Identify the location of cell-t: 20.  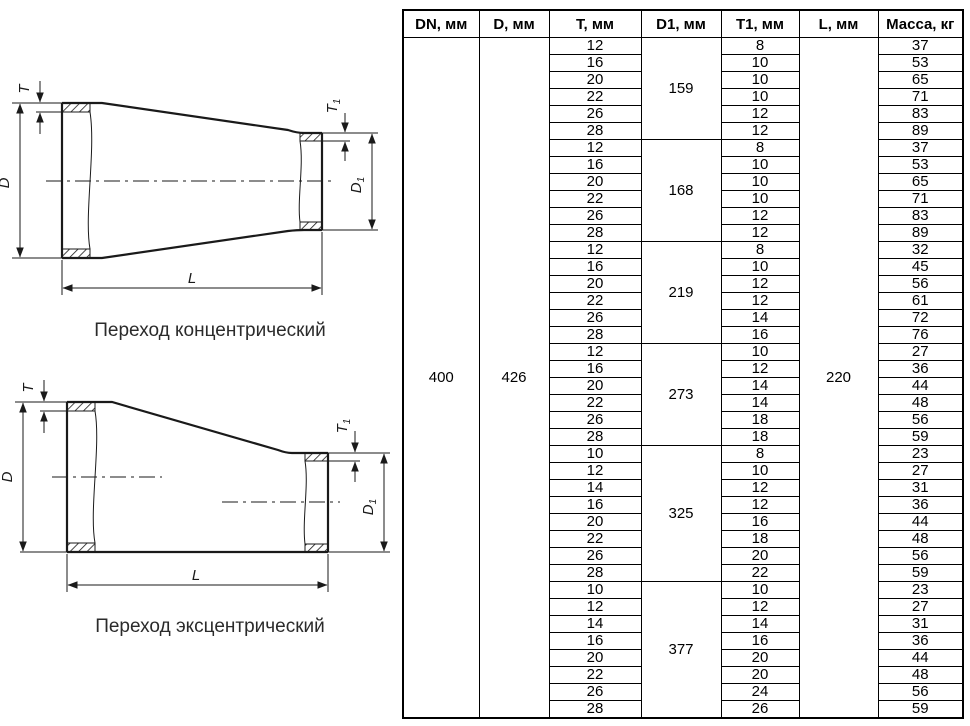
(595, 284).